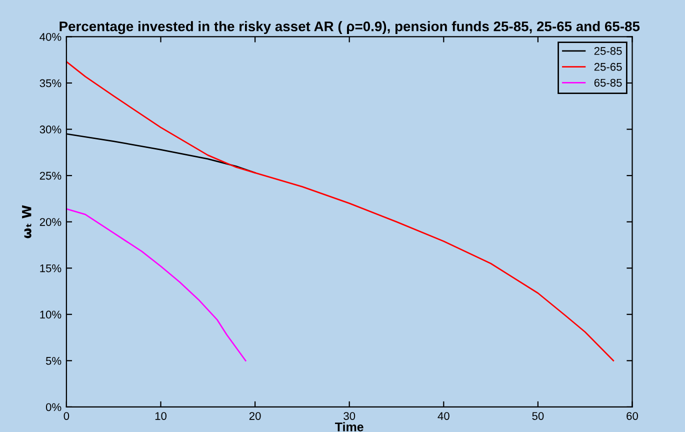 The height and width of the screenshot is (432, 685). I want to click on y-tick-label: 25%, so click(51, 176).